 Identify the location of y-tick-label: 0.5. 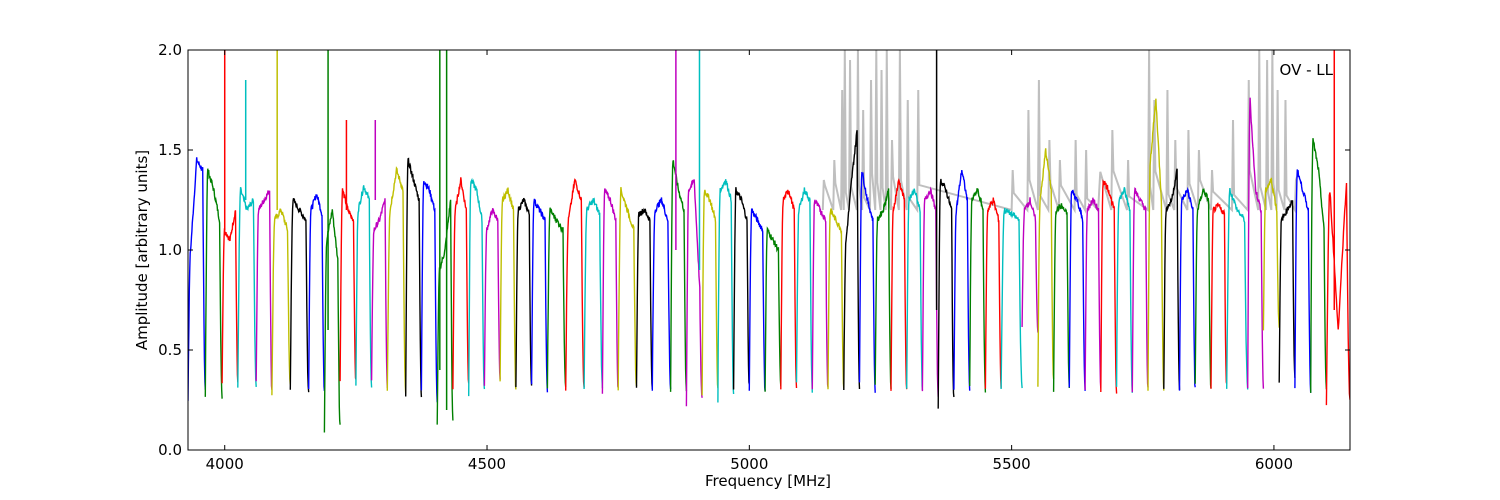
(170, 350).